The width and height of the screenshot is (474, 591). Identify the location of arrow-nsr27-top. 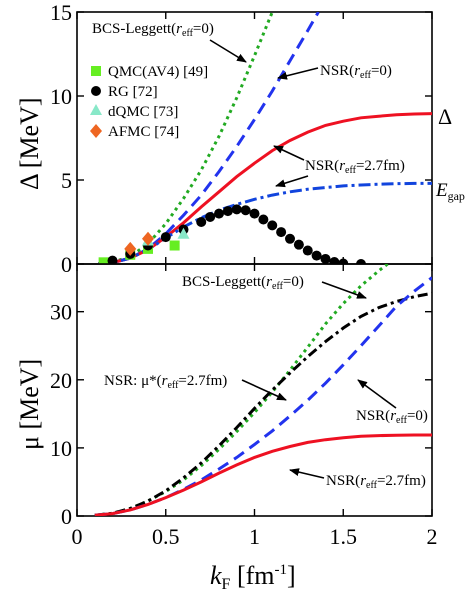
(289, 153).